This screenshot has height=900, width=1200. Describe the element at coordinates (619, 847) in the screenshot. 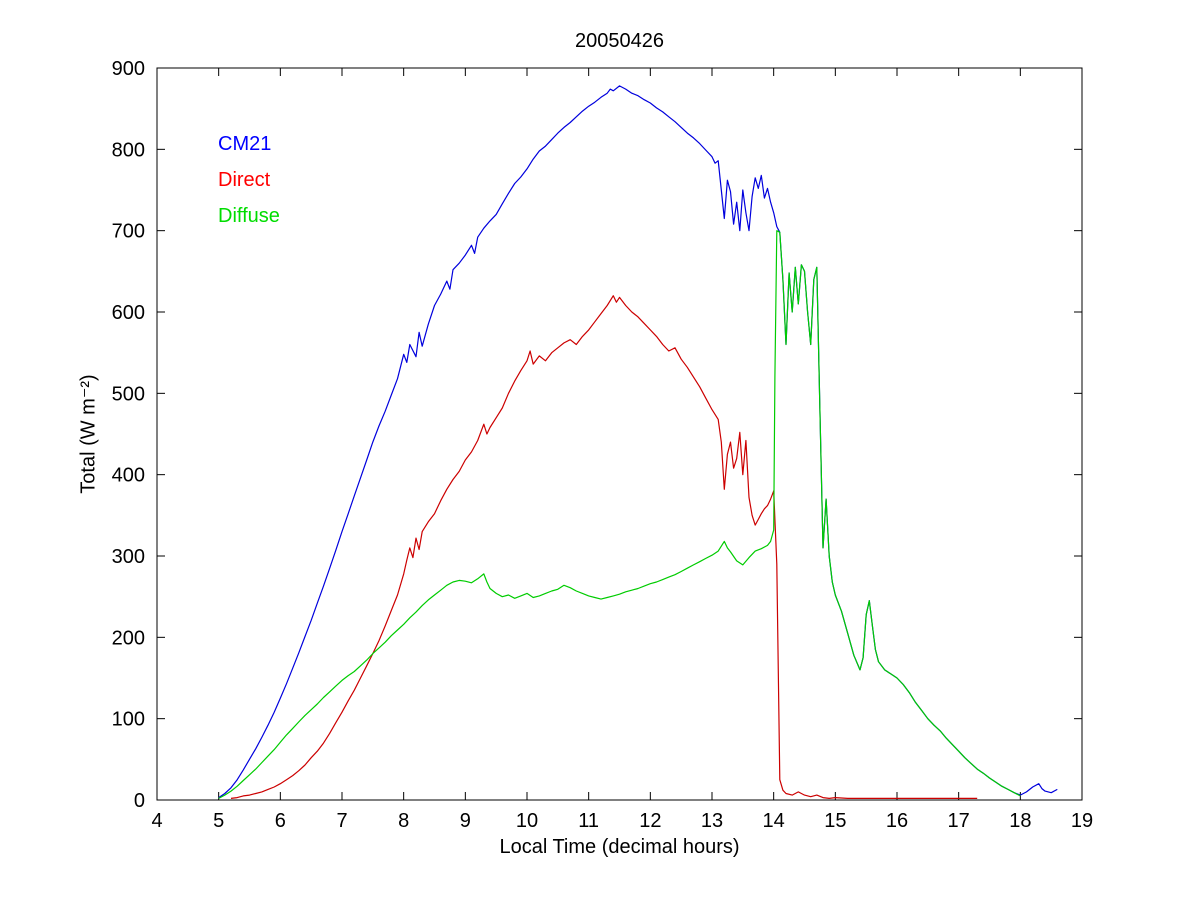

I see `x-axis-label: Local Time (decimal hours)` at that location.